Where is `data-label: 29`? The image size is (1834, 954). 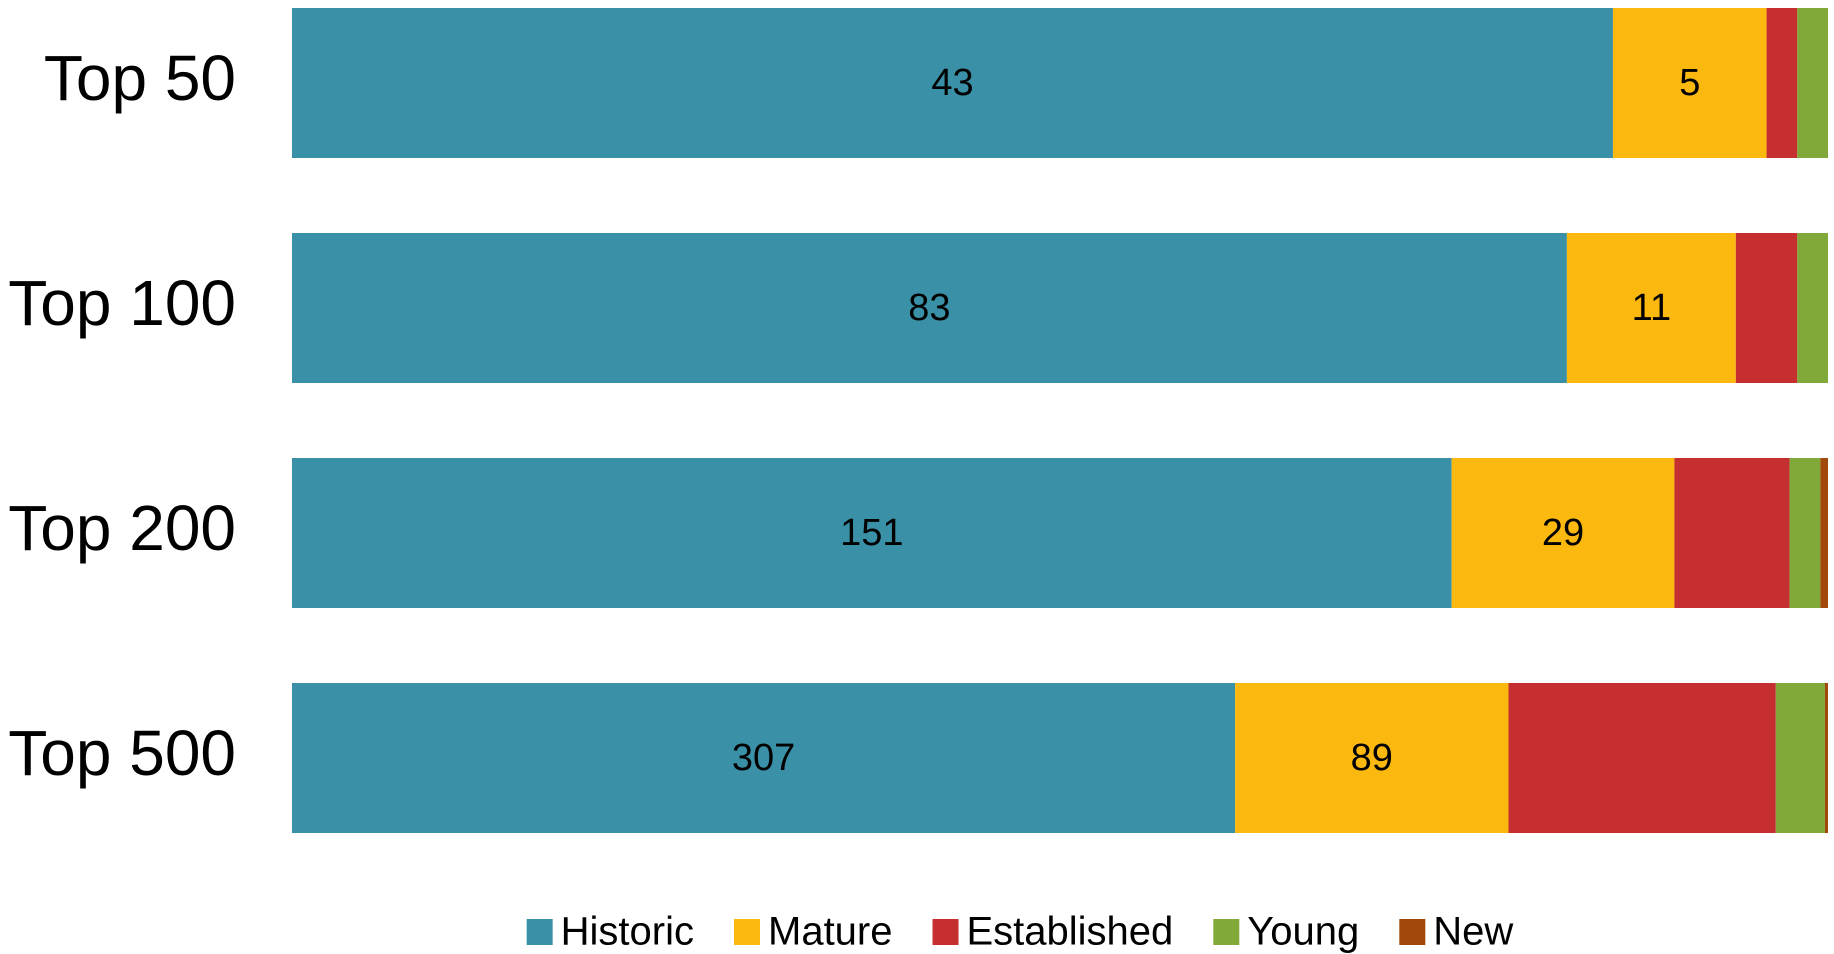 data-label: 29 is located at coordinates (1563, 533).